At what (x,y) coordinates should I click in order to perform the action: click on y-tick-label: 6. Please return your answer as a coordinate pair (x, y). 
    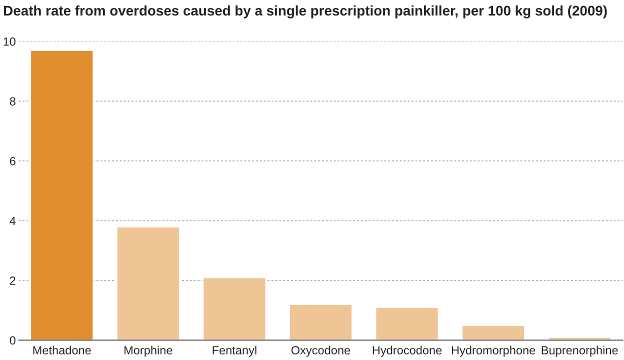
    Looking at the image, I should click on (13, 161).